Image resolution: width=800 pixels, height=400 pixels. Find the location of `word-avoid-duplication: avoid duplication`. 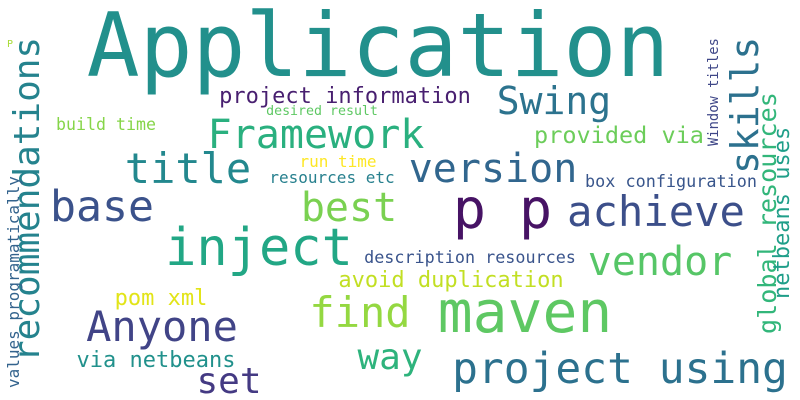

word-avoid-duplication: avoid duplication is located at coordinates (451, 280).